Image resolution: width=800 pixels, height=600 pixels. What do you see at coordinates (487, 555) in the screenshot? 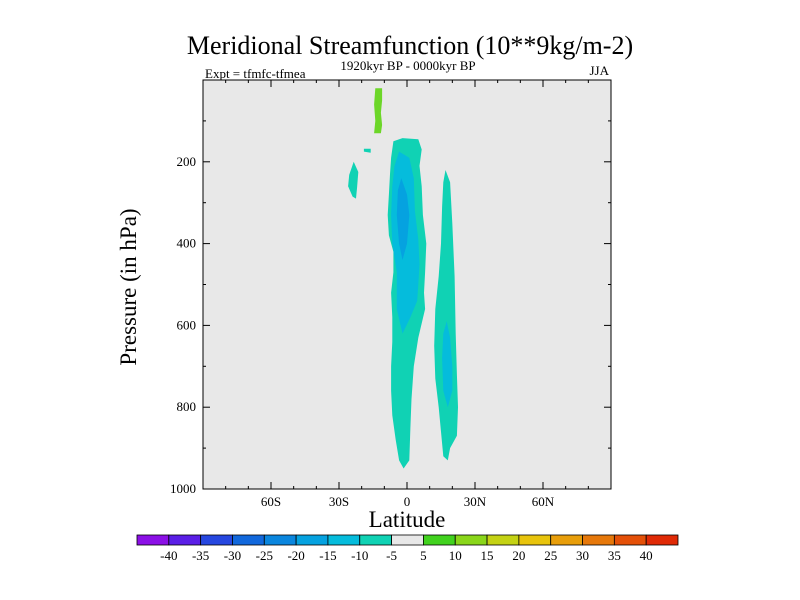
I see `colorbar-label: 15` at bounding box center [487, 555].